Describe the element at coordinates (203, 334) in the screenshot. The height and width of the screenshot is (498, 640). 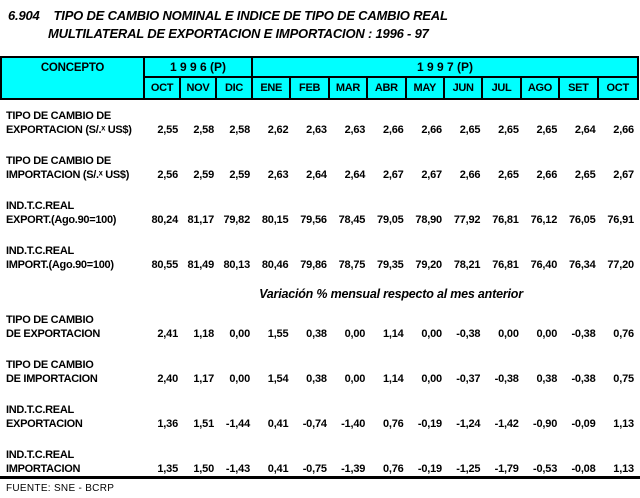
I see `value-cell: 1,18` at that location.